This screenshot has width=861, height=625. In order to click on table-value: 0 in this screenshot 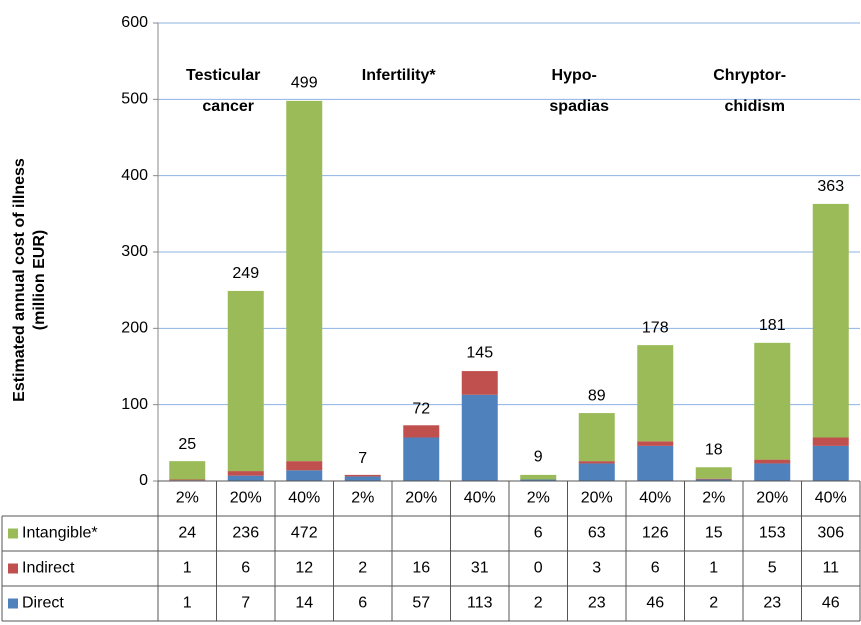, I will do `click(538, 568)`.